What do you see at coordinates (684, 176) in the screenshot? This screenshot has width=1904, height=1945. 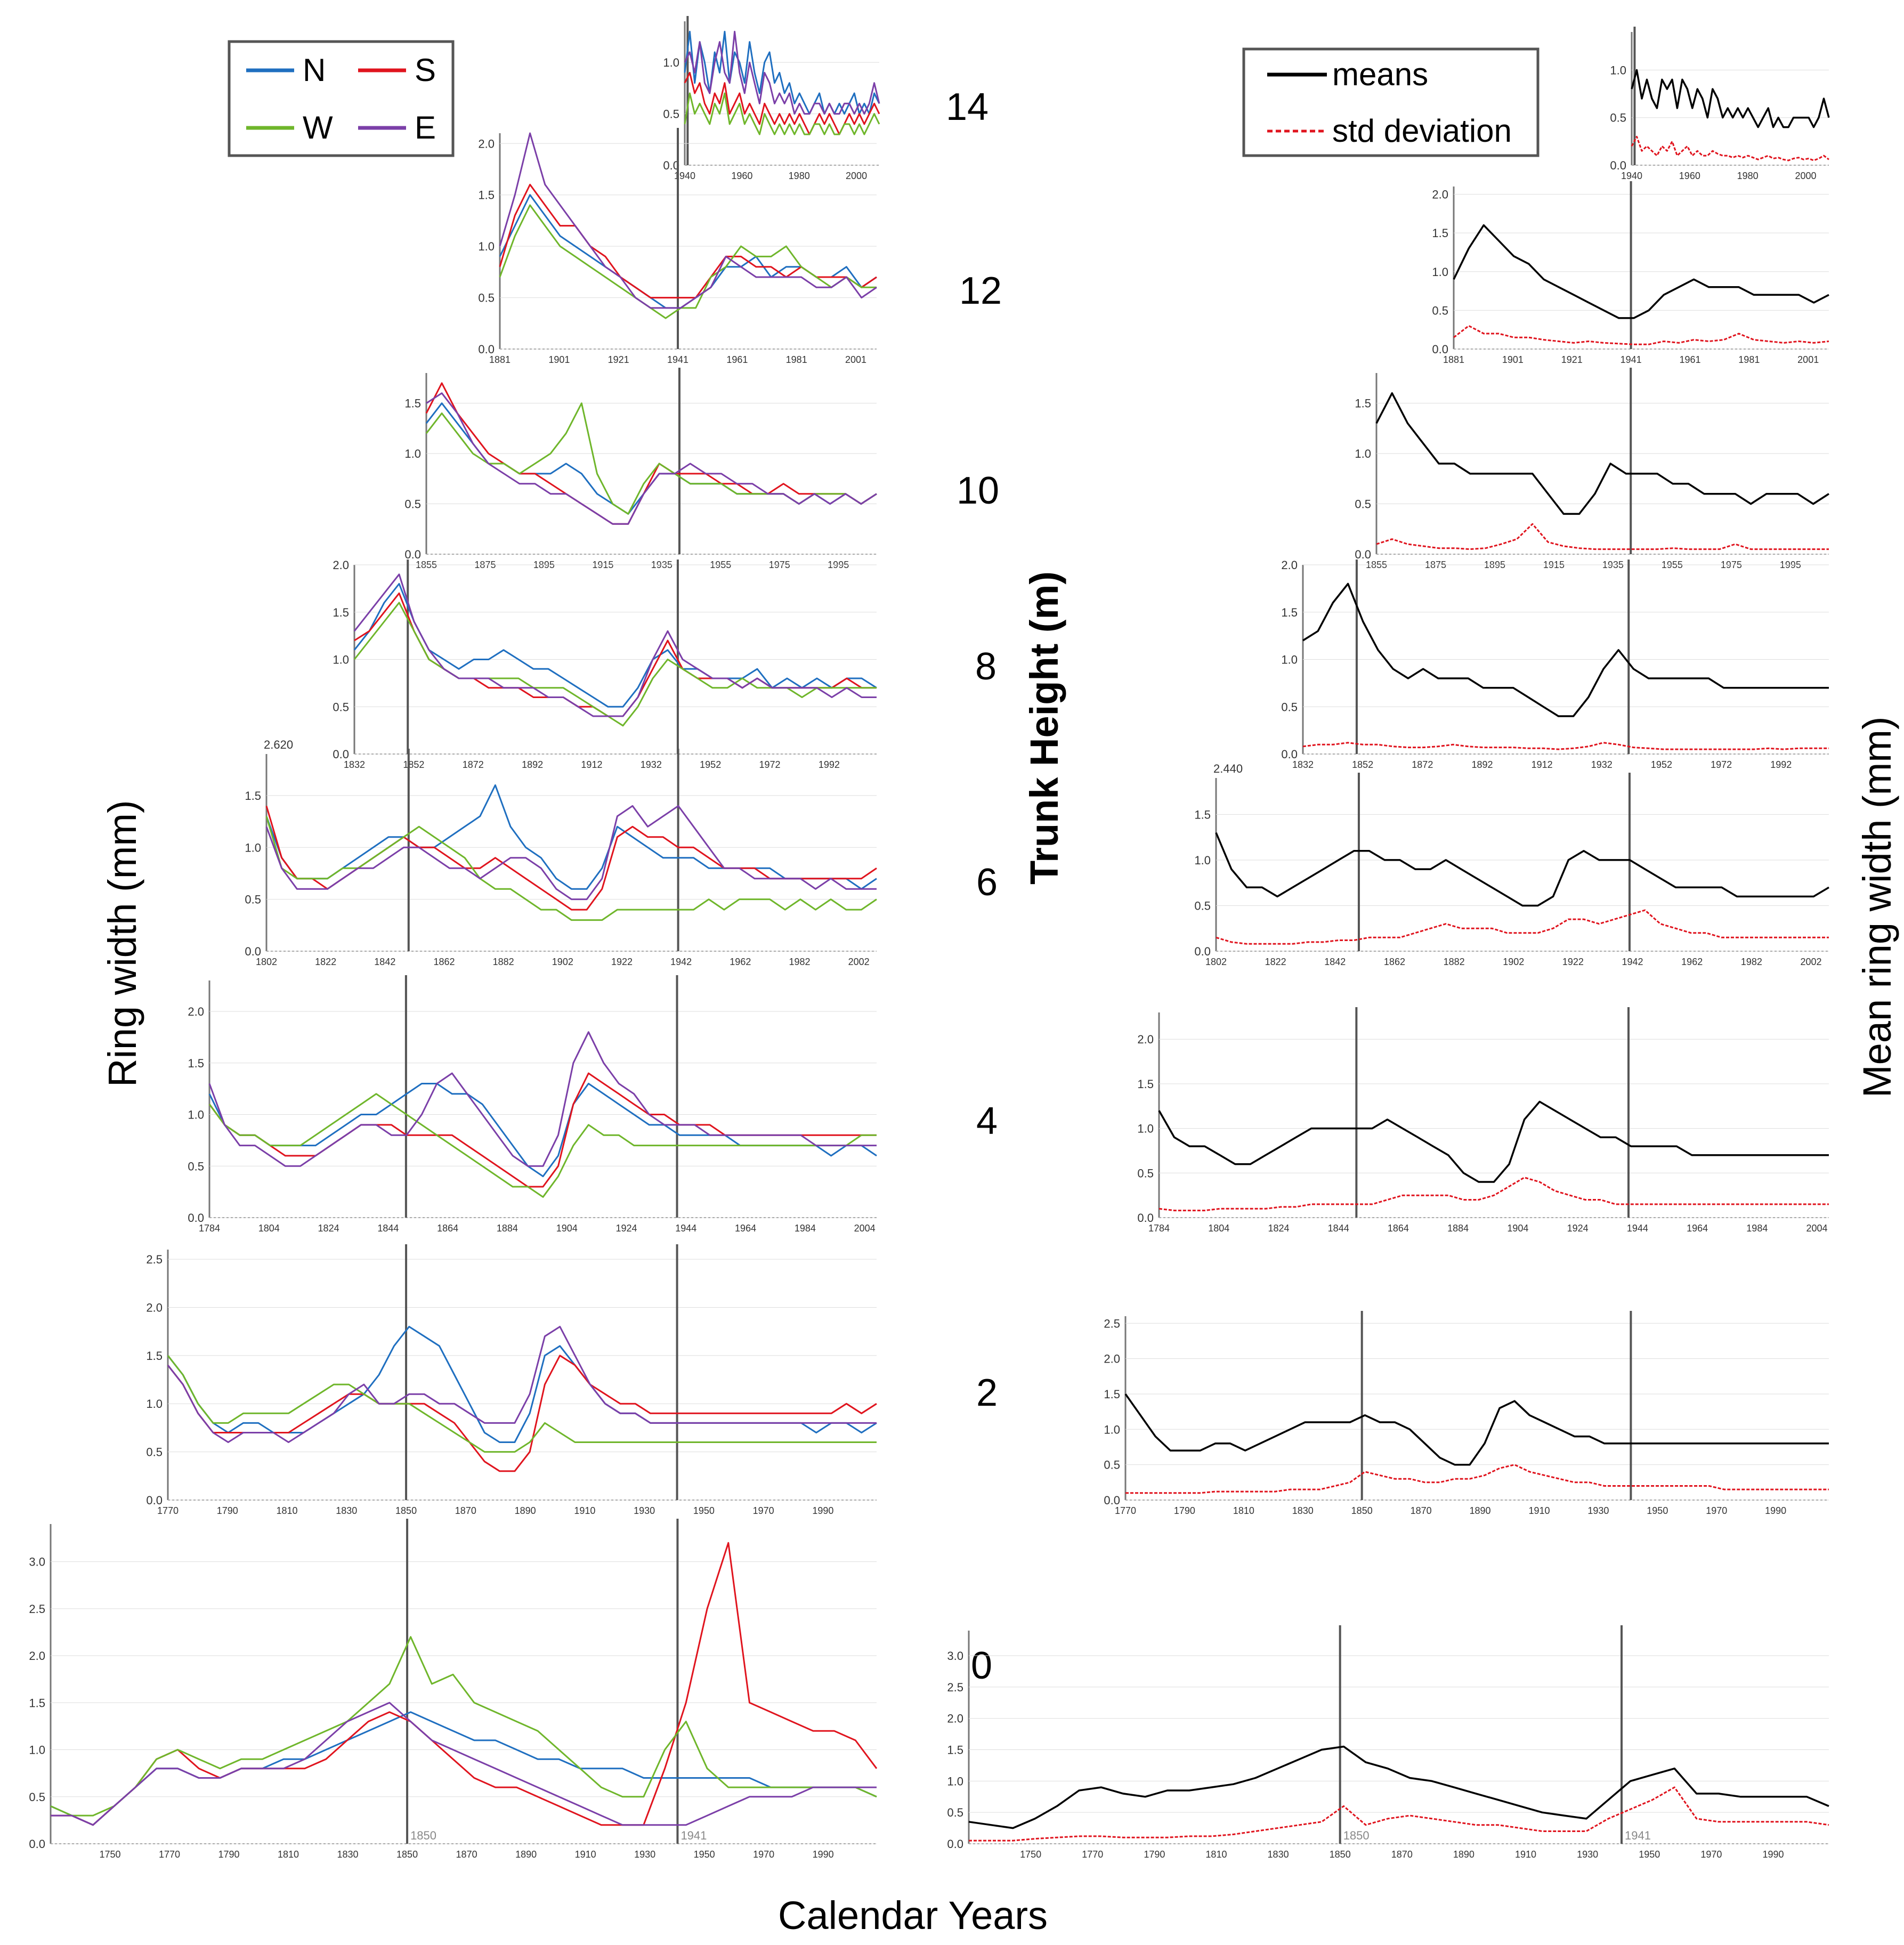 I see `x-tick-label: 1940` at bounding box center [684, 176].